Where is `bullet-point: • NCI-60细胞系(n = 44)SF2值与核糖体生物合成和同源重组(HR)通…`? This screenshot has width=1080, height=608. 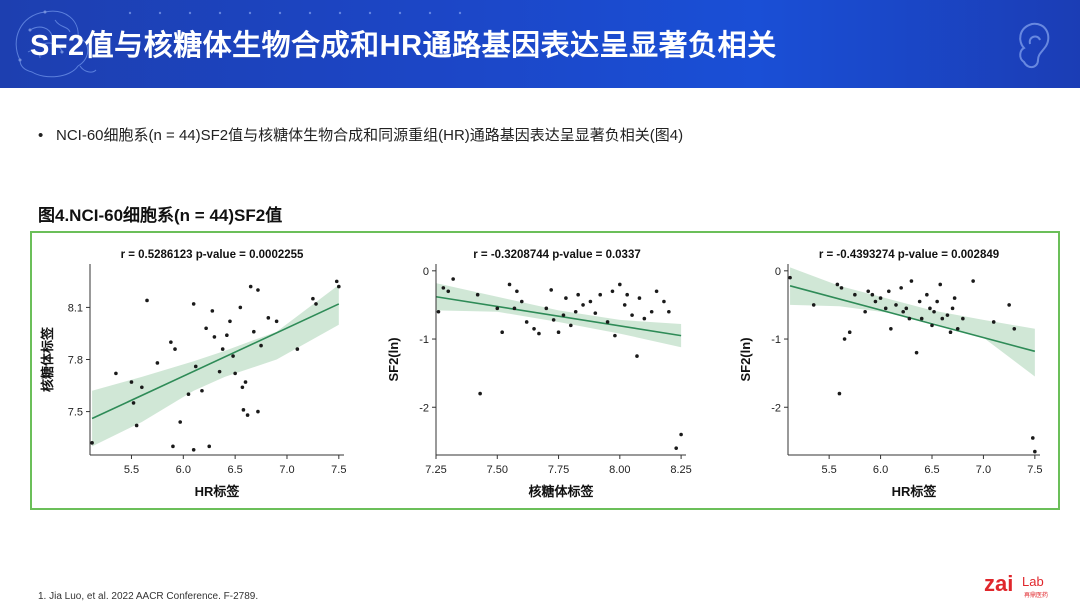 bullet-point: • NCI-60细胞系(n = 44)SF2值与核糖体生物合成和同源重组(HR)通… is located at coordinates (360, 134).